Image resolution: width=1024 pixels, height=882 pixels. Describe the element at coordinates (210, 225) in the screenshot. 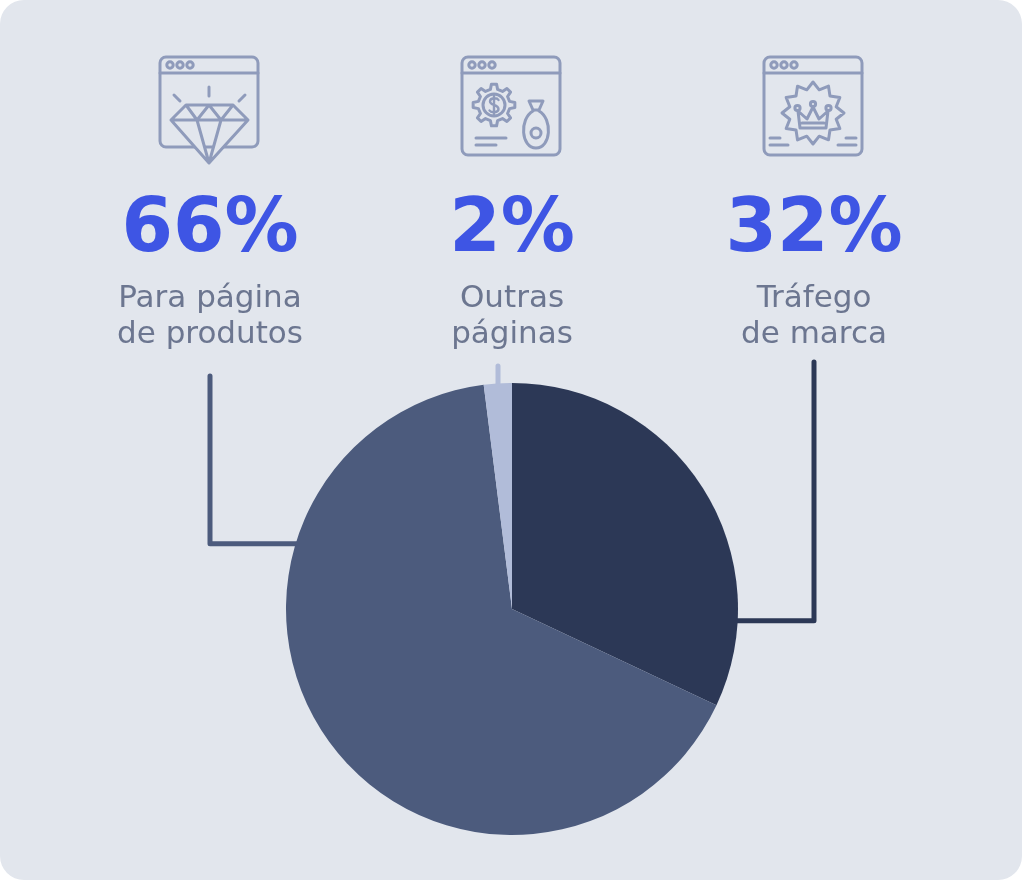

I see `data-label: 66%` at that location.